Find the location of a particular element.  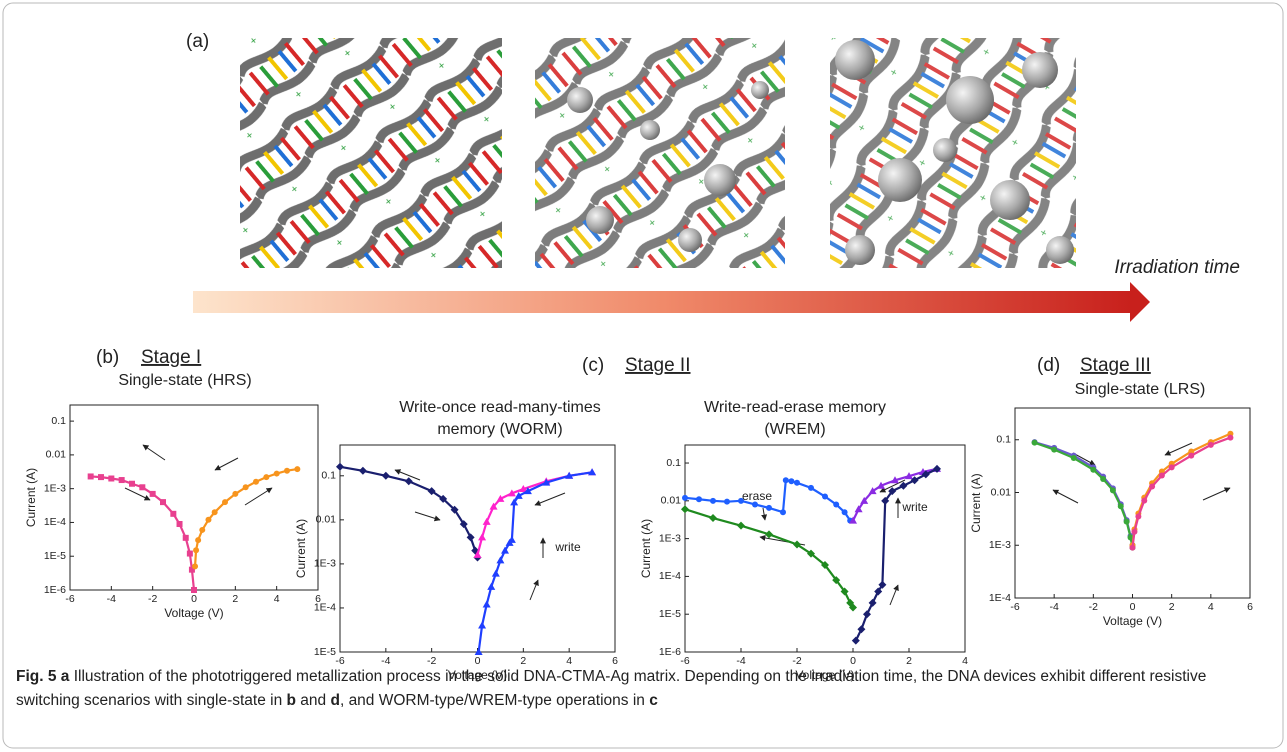

panel-label: (d) is located at coordinates (1048, 365).